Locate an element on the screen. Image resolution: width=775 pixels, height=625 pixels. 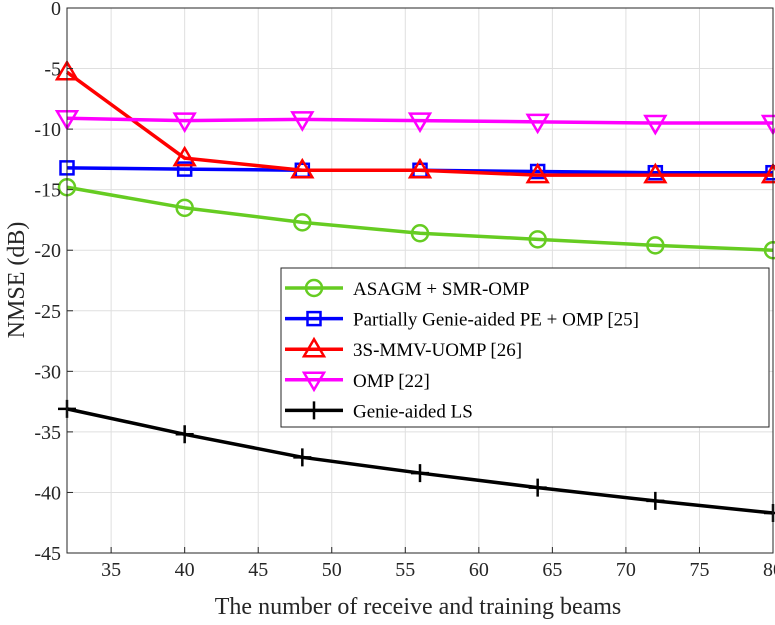
x-tick-label: 35 is located at coordinates (111, 570).